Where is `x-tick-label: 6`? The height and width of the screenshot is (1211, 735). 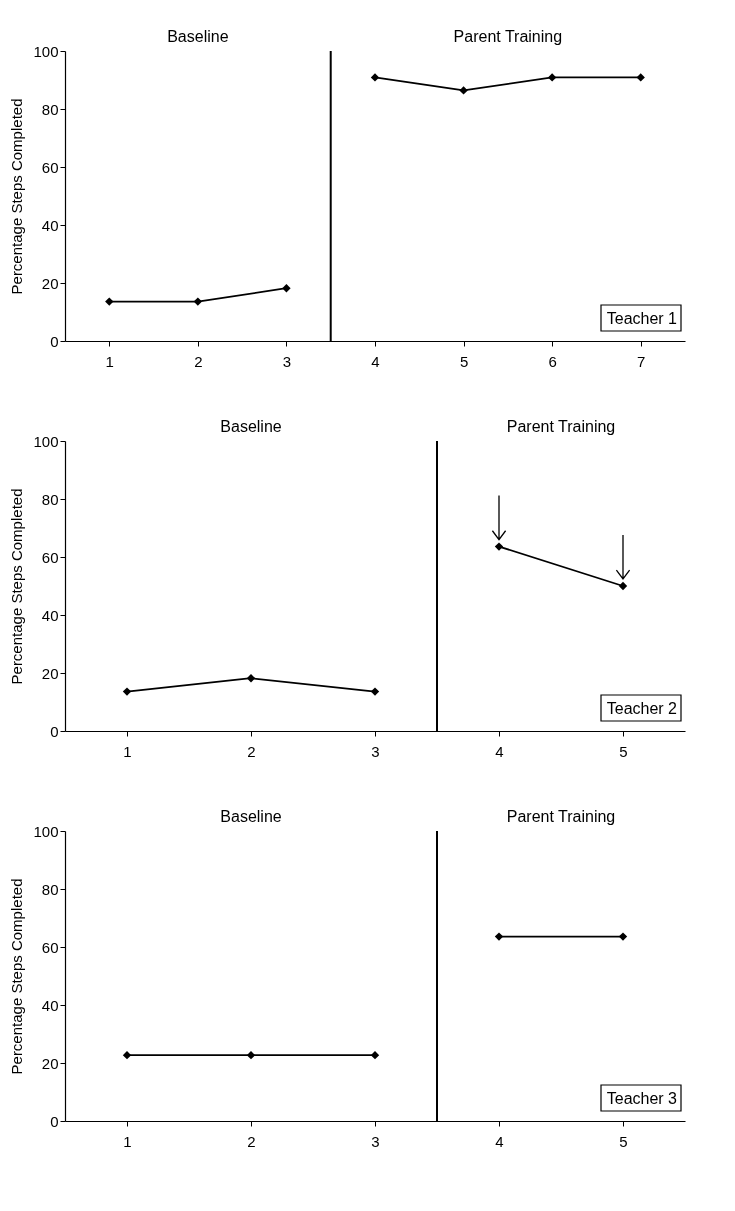 x-tick-label: 6 is located at coordinates (552, 361).